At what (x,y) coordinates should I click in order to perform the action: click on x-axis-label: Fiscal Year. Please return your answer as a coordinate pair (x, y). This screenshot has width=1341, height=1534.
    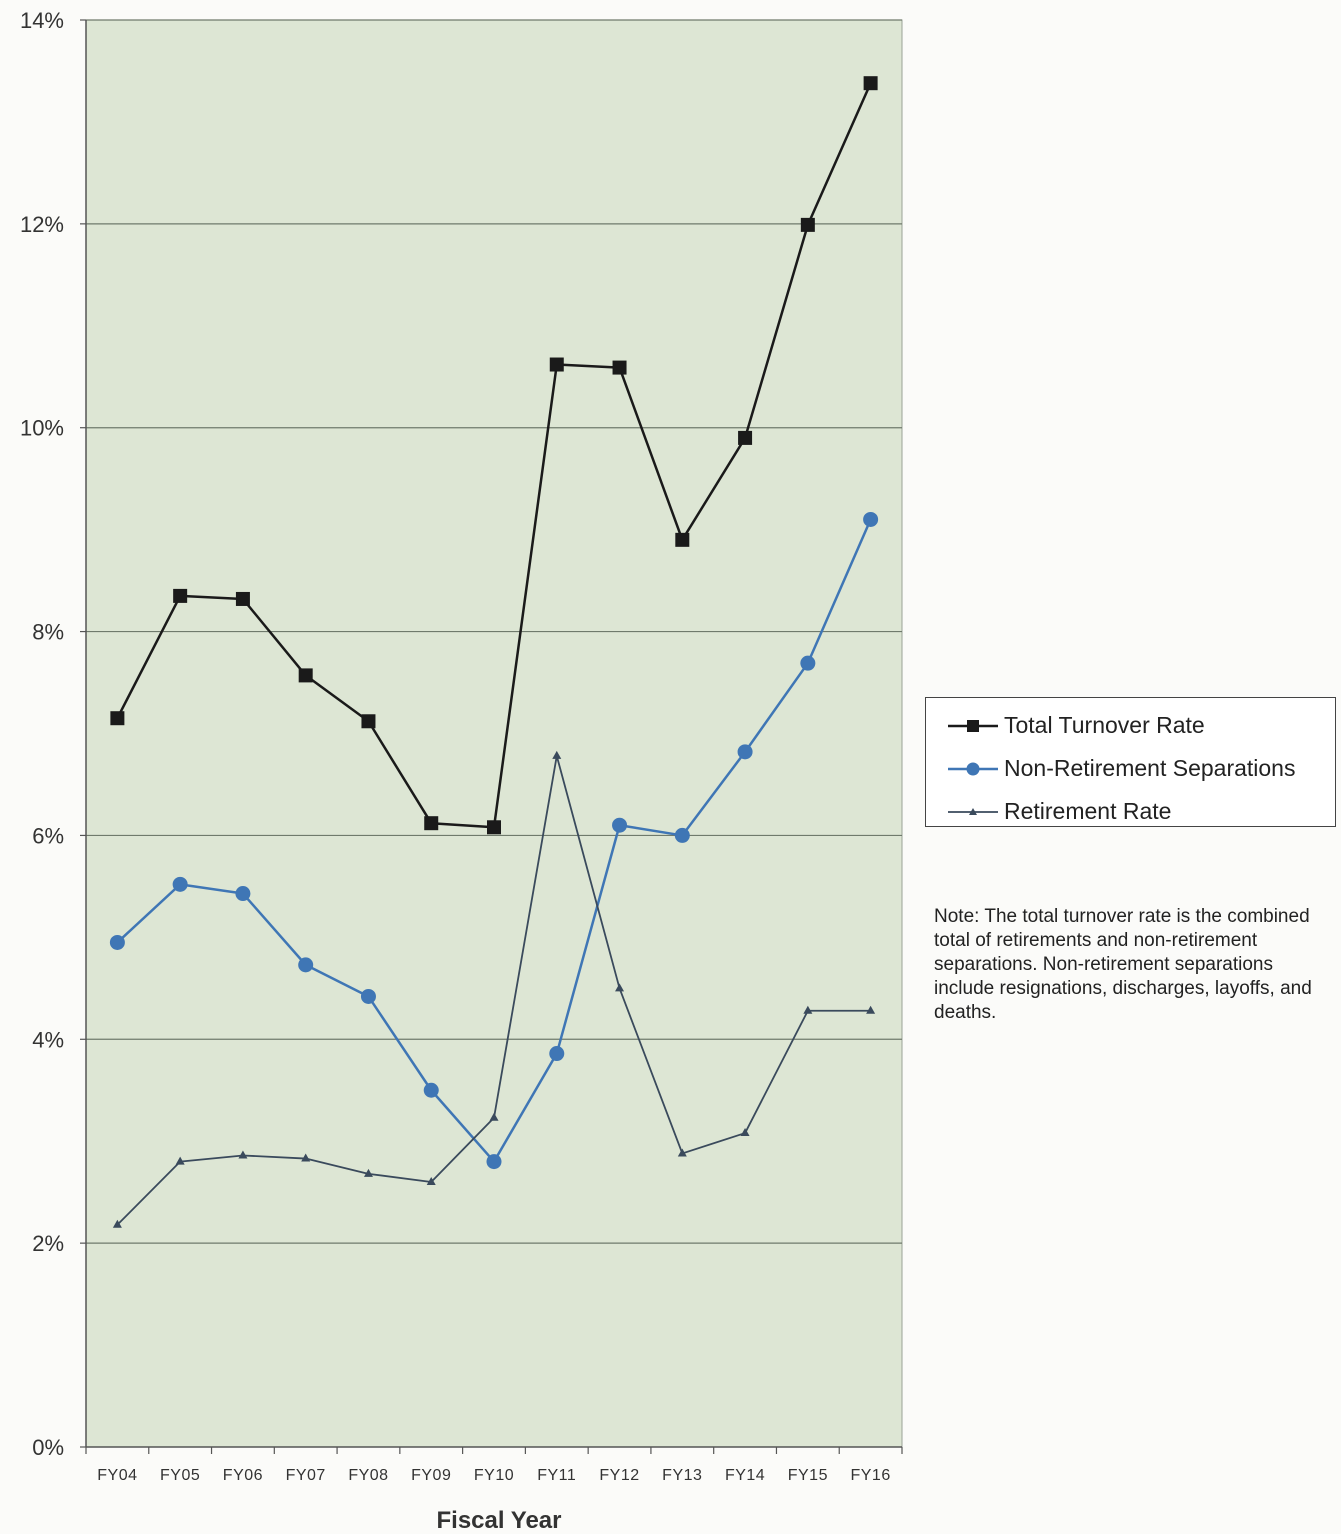
    Looking at the image, I should click on (499, 1520).